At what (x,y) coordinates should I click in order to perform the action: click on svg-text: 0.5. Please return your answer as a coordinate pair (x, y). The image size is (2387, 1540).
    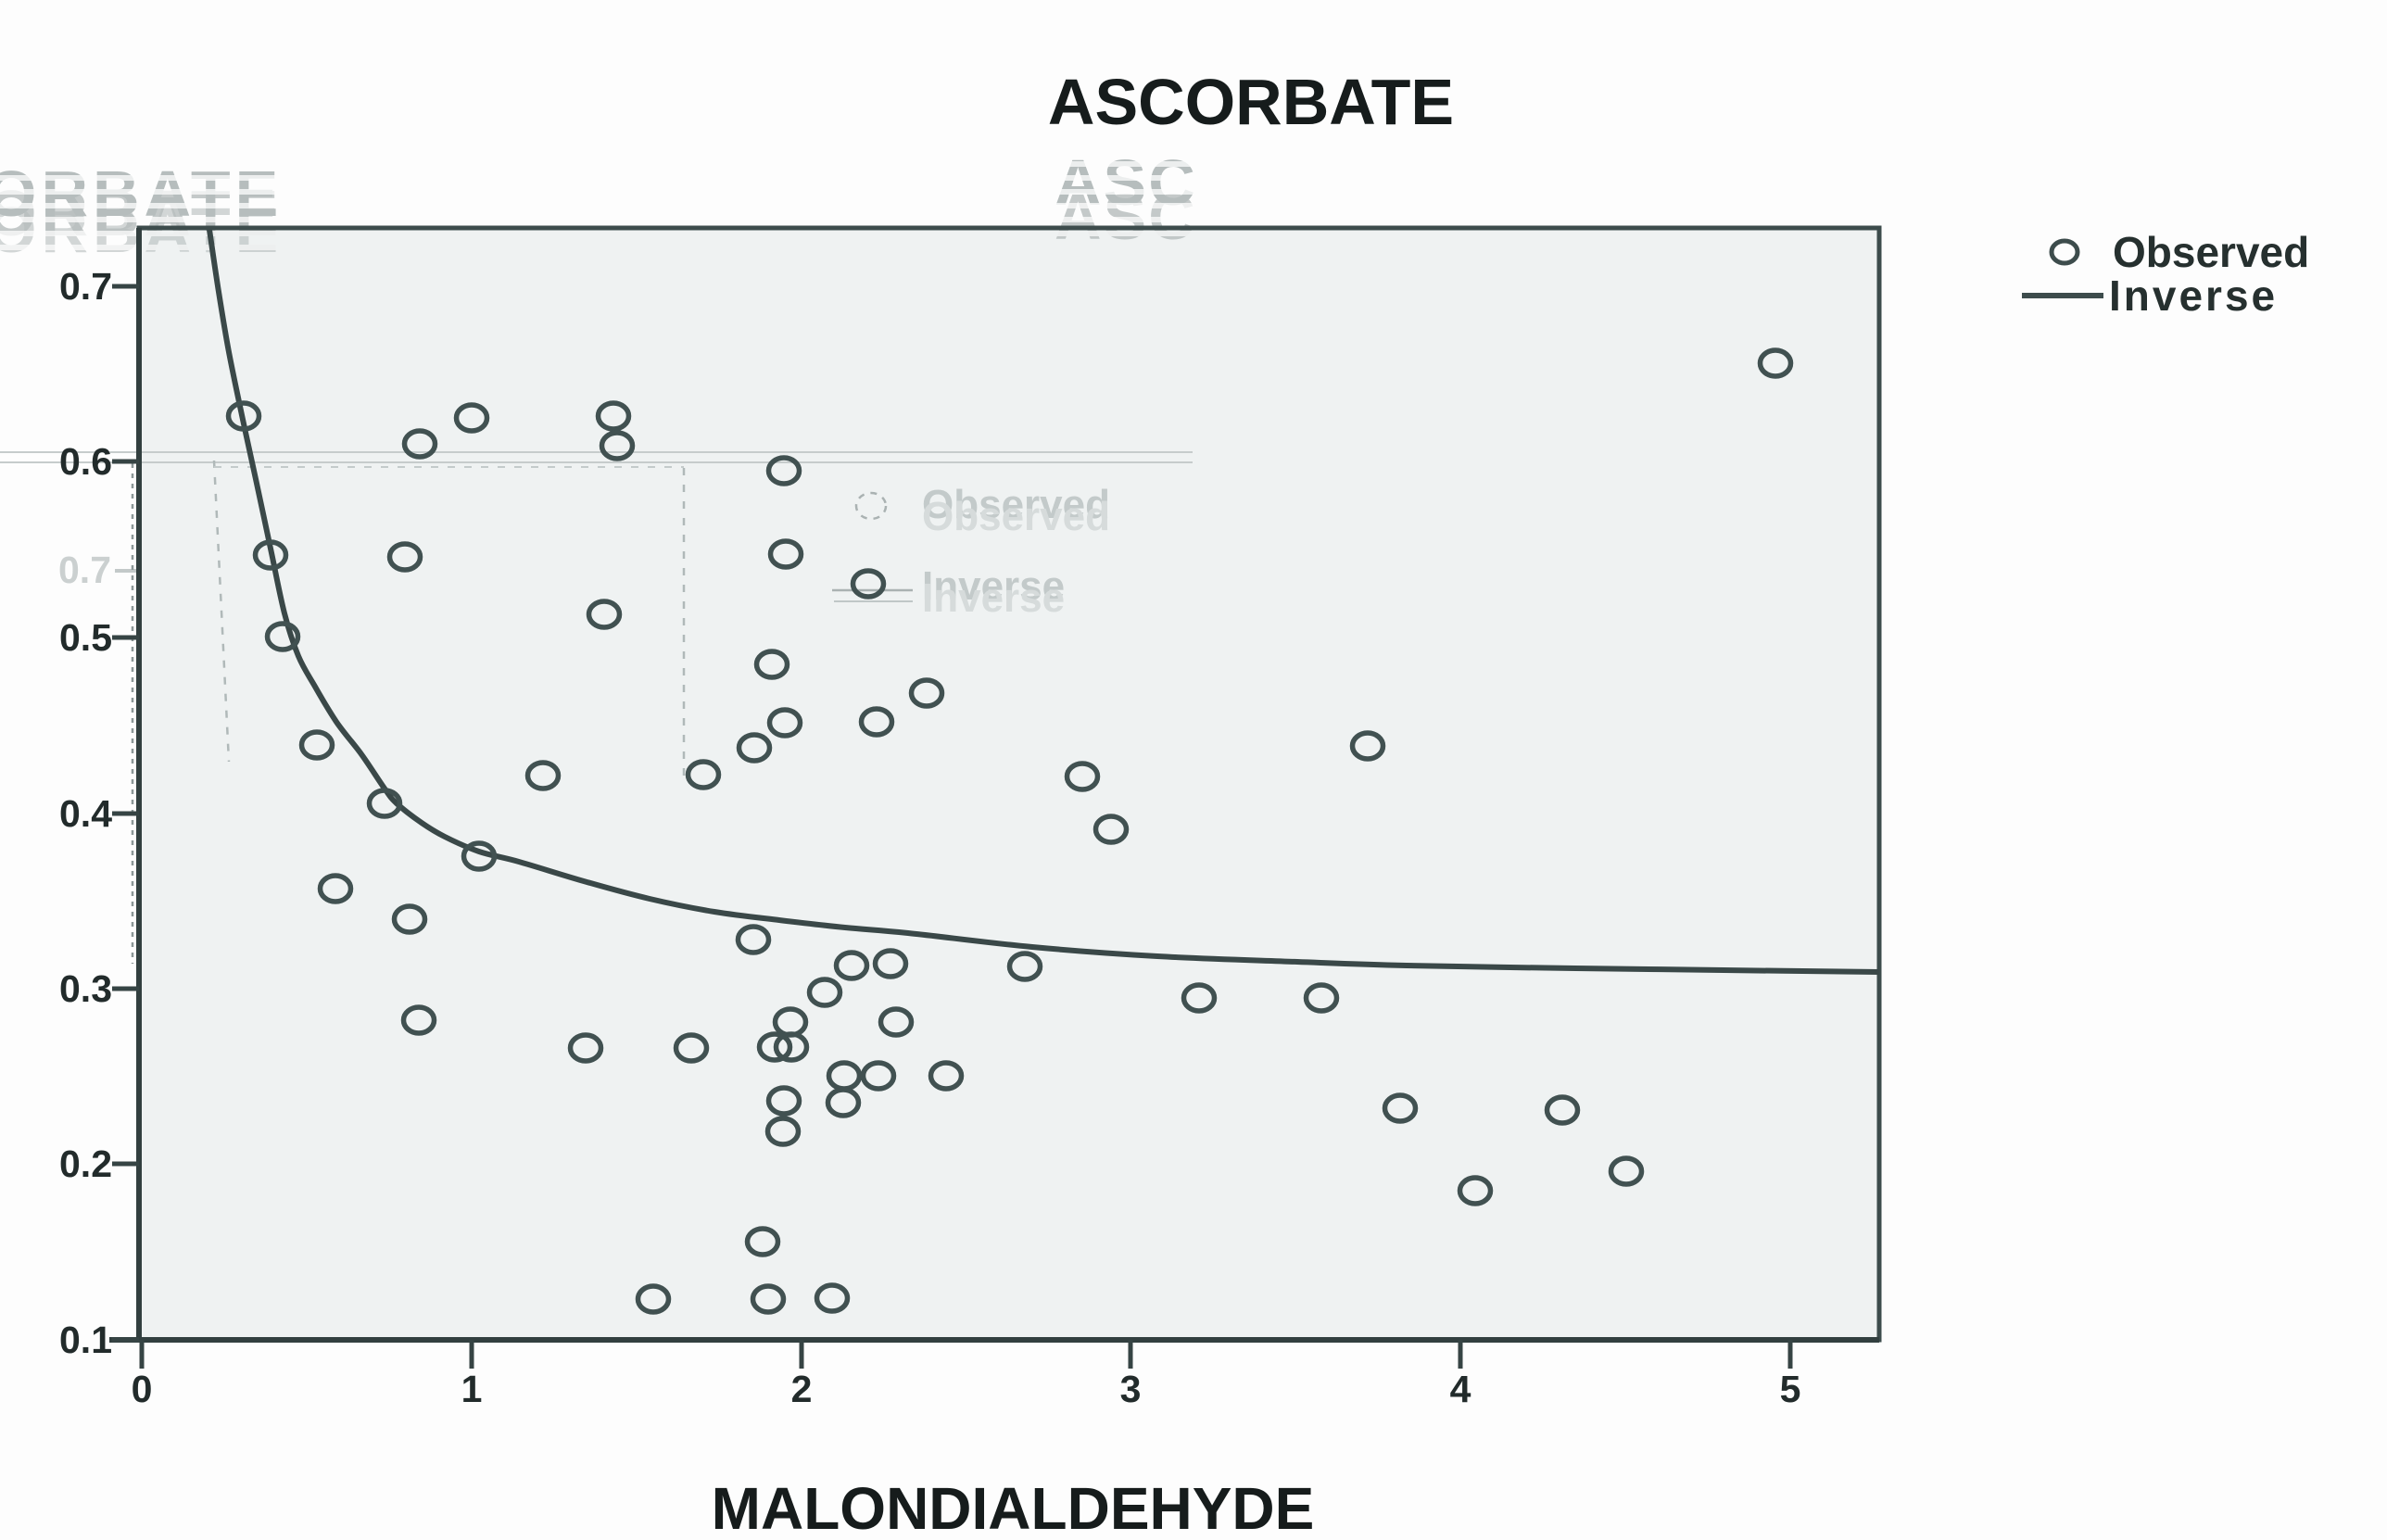
    Looking at the image, I should click on (85, 637).